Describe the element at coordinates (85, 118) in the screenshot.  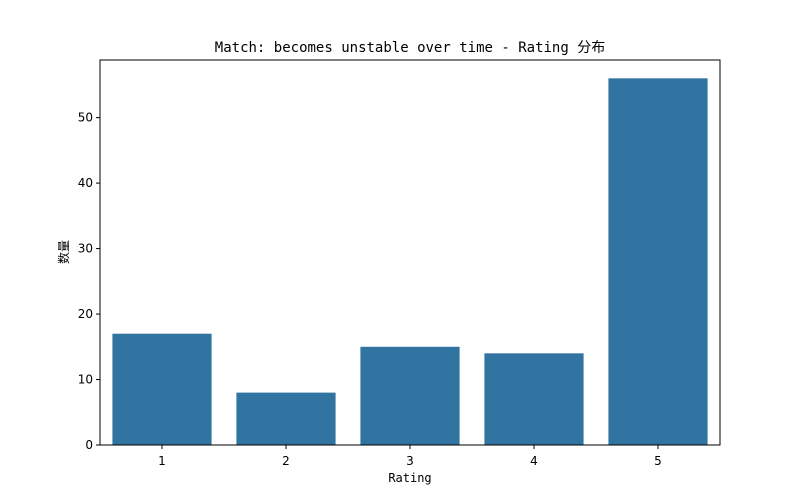
I see `y-tick-label: 50` at that location.